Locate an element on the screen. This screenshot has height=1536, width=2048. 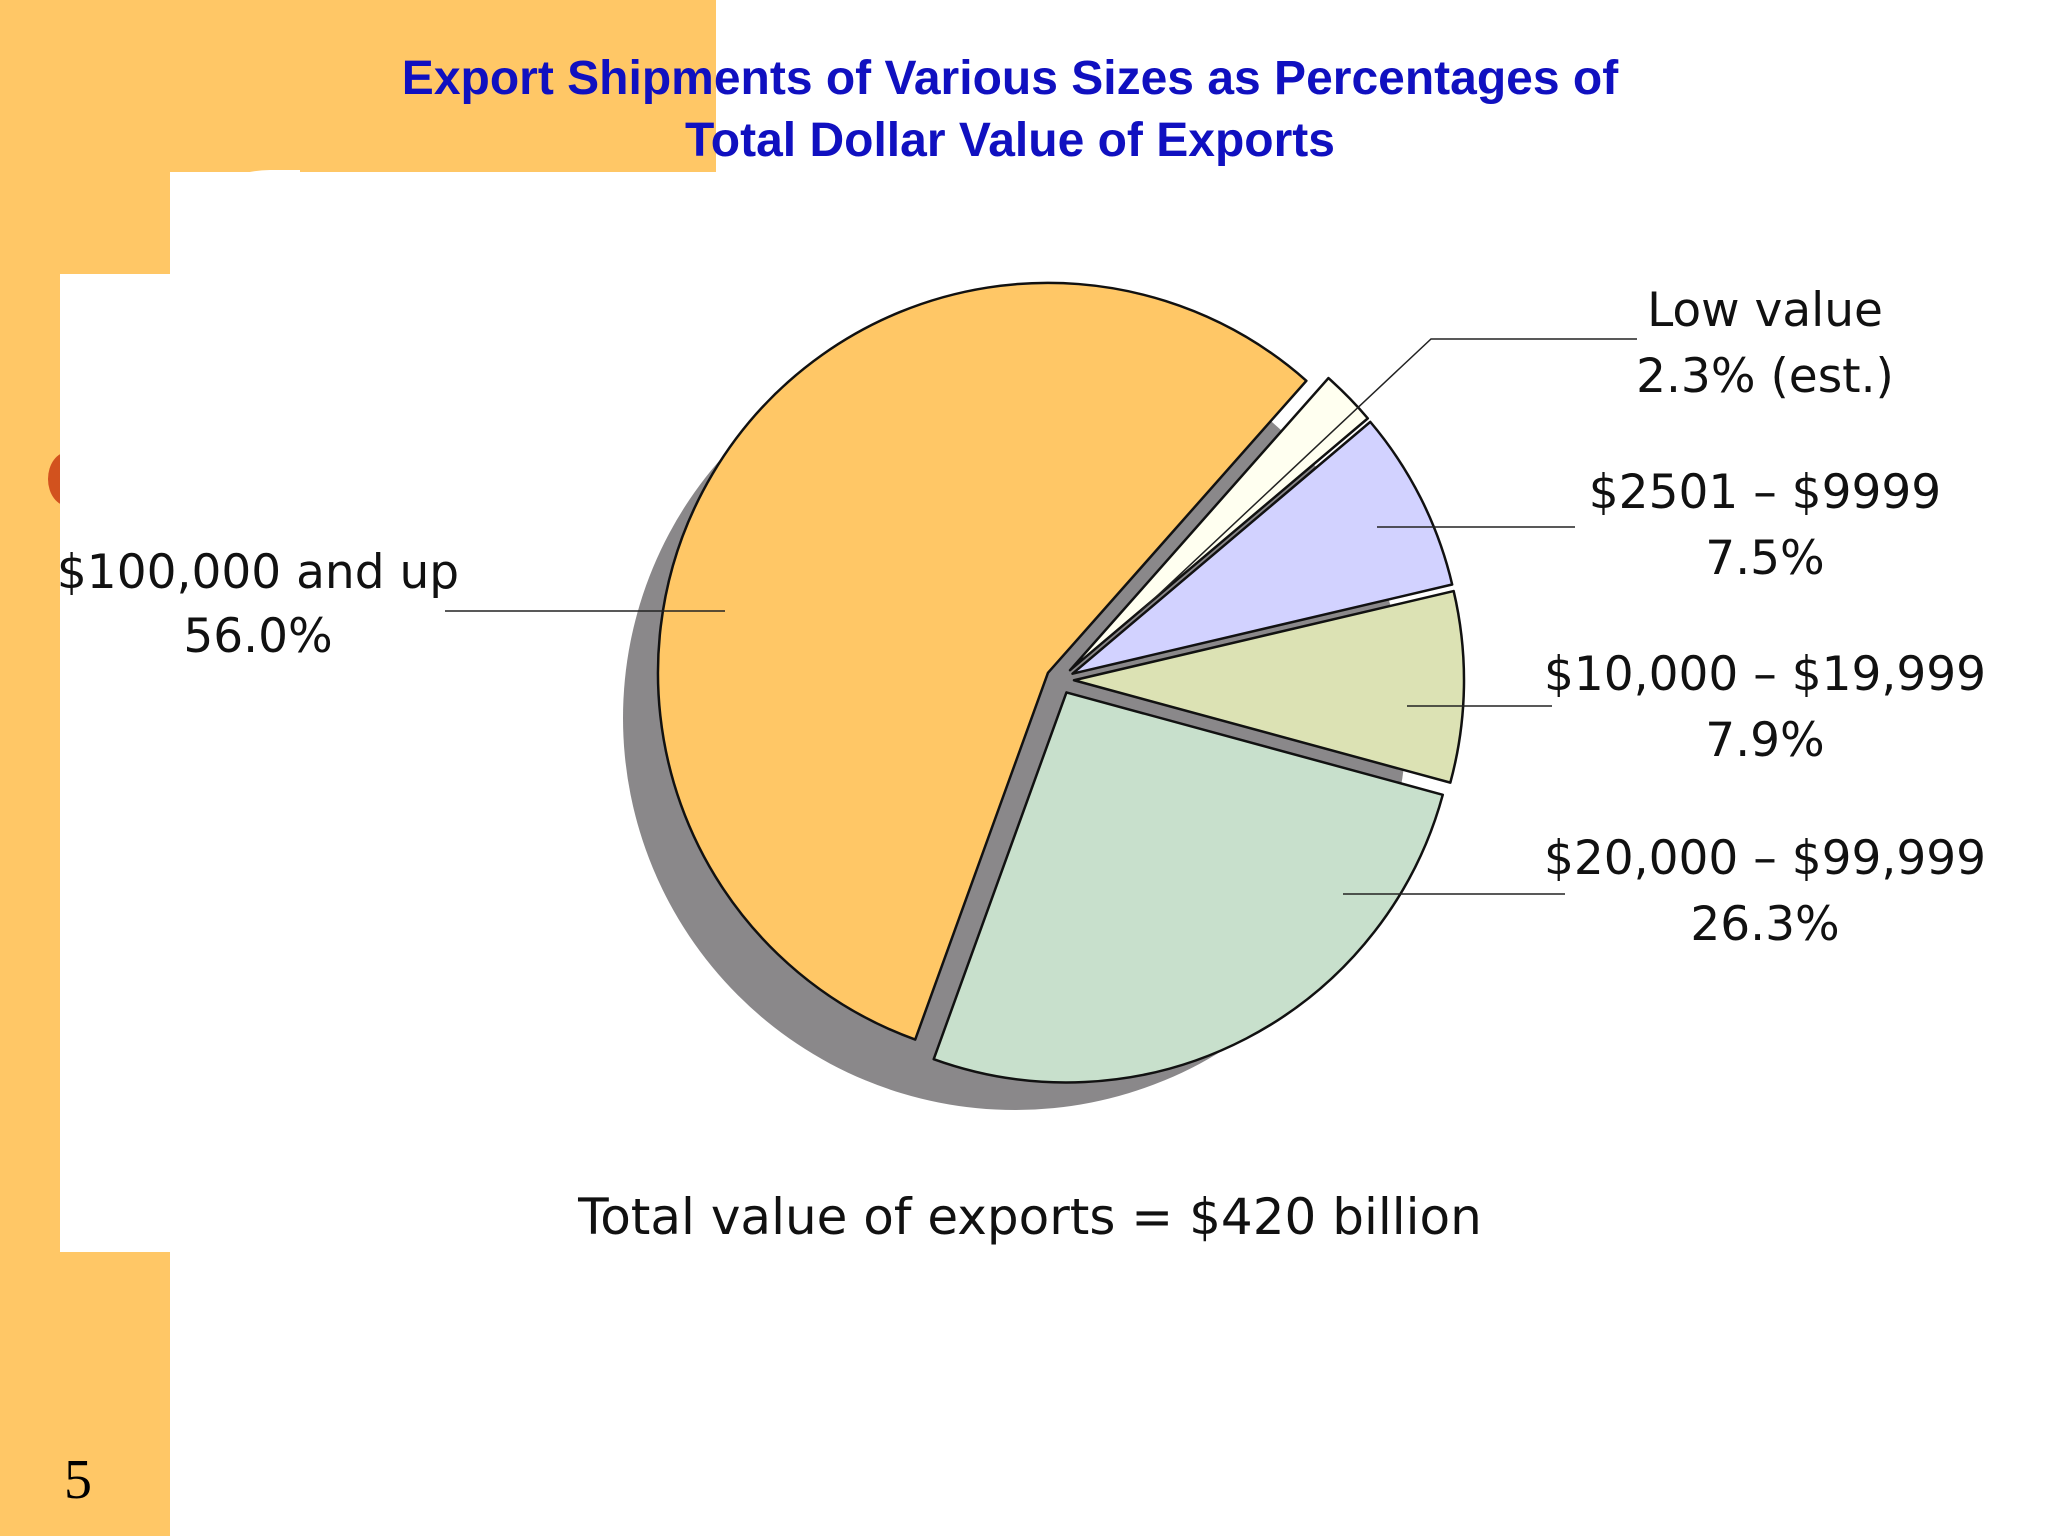
slide-title-line-2: Total Dollar Value of Exports is located at coordinates (1010, 140).